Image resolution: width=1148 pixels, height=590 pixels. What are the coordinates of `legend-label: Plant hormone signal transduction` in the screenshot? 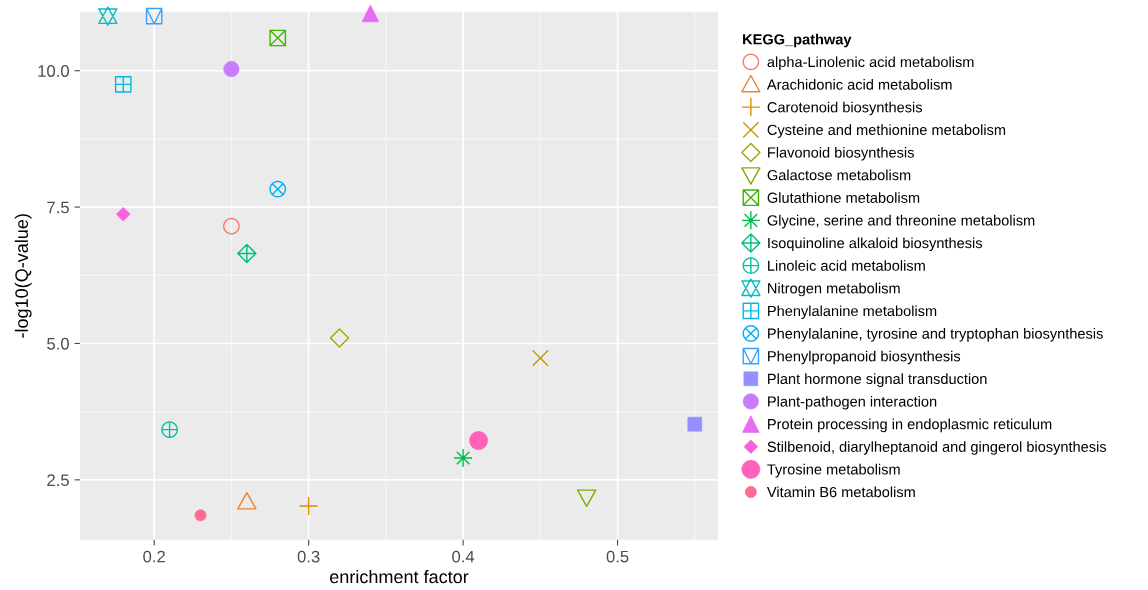 It's located at (877, 380).